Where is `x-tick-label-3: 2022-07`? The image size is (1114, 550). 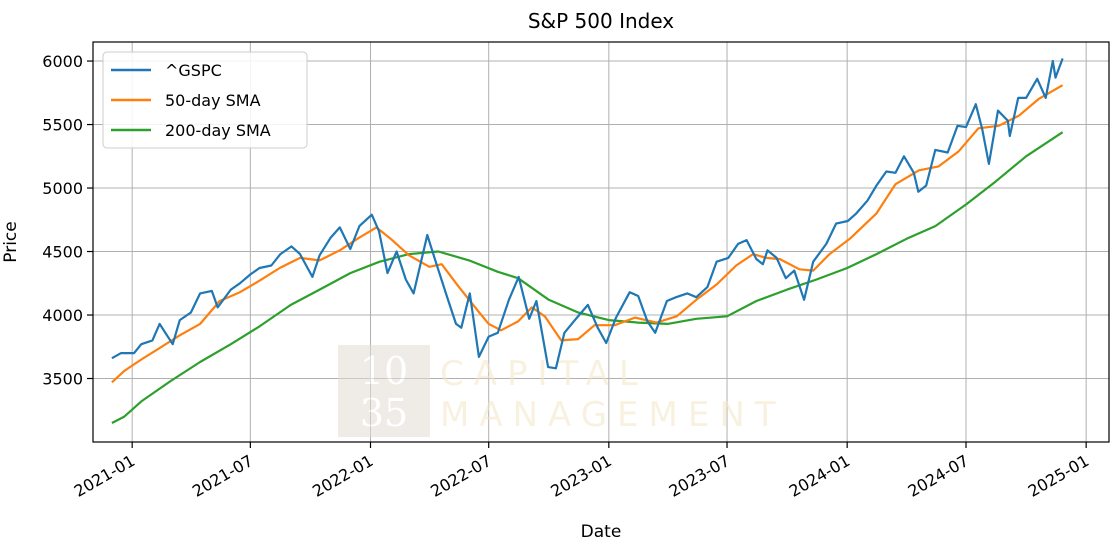 x-tick-label-3: 2022-07 is located at coordinates (460, 476).